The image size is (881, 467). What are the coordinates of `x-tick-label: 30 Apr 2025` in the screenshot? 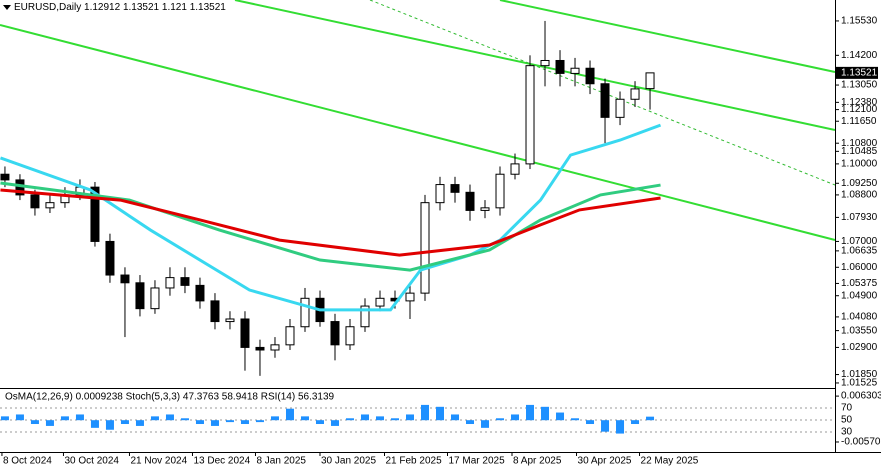 It's located at (605, 461).